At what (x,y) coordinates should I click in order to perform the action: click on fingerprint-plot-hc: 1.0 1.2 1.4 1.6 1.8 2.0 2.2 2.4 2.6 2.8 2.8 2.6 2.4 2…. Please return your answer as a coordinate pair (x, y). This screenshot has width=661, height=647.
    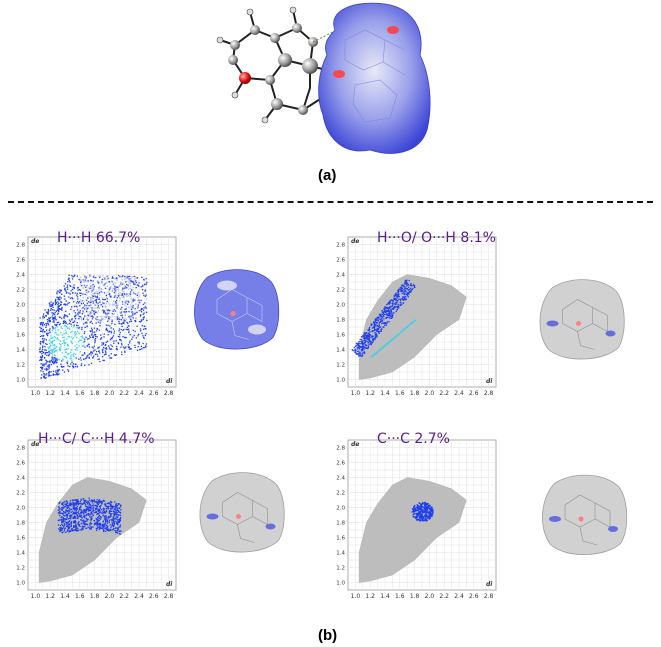
    Looking at the image, I should click on (97, 518).